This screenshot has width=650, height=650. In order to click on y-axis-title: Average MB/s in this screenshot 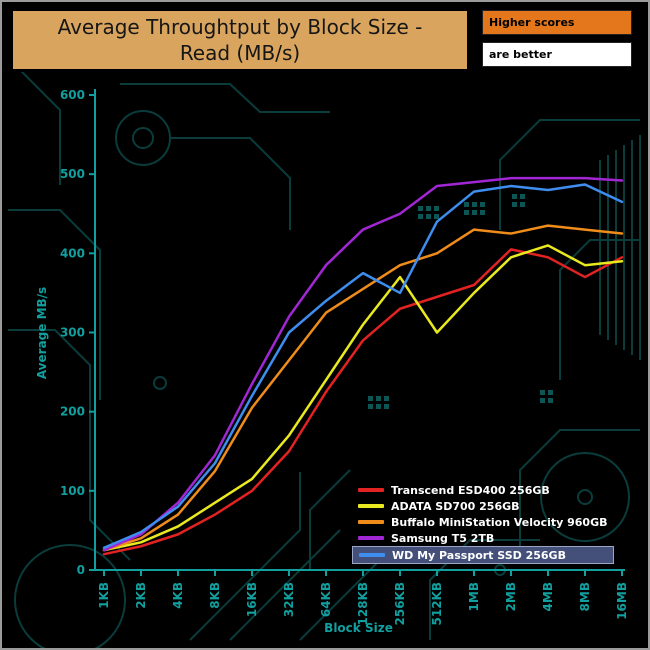, I will do `click(42, 333)`.